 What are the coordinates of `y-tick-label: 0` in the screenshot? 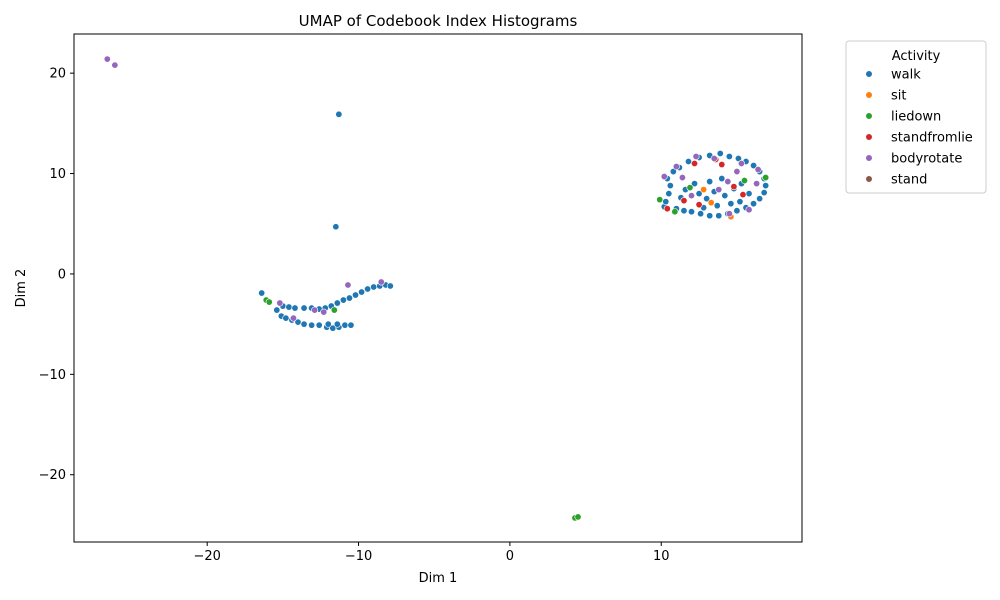 It's located at (62, 274).